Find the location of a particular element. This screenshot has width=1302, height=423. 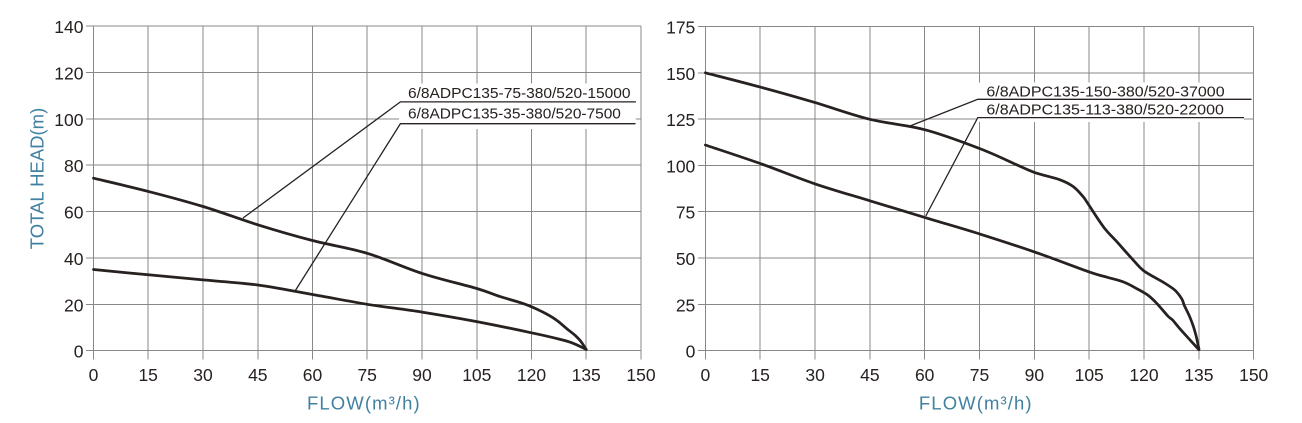

svg-text: 25 is located at coordinates (685, 305).